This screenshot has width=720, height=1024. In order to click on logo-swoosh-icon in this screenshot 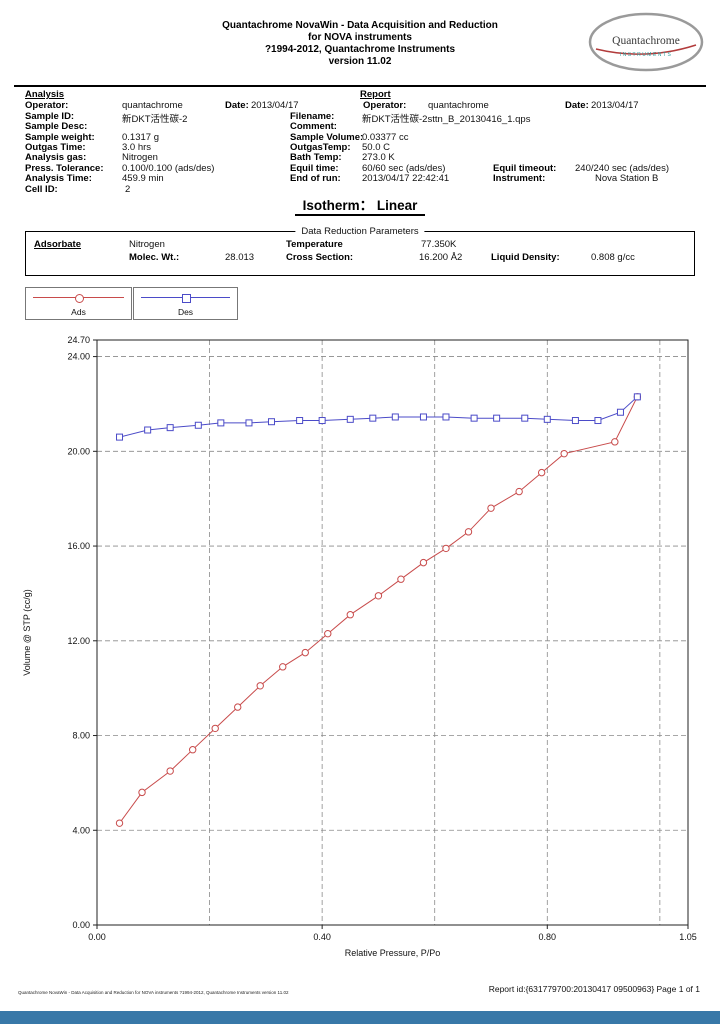, I will do `click(646, 49)`.